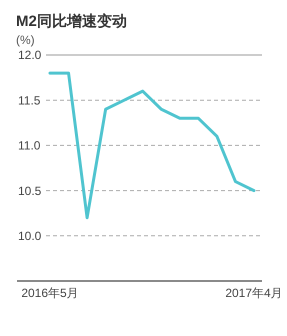 This screenshot has height=336, width=287. I want to click on chart-title: M2同比增速变动, so click(71, 21).